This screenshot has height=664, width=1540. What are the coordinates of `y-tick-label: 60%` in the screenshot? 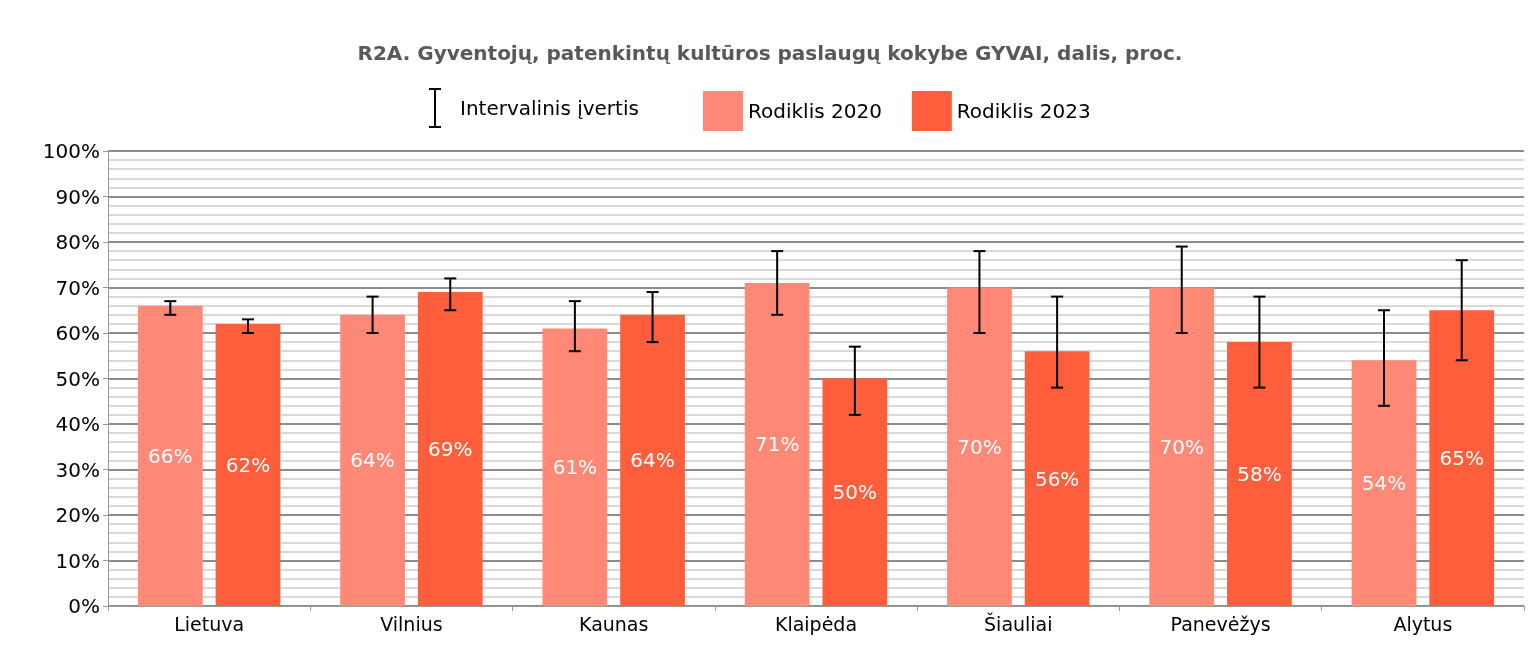 It's located at (77, 333).